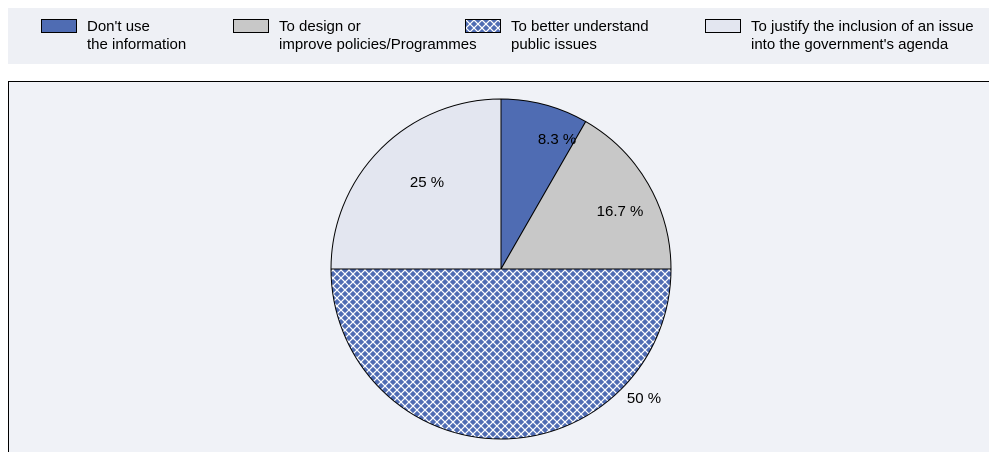  What do you see at coordinates (427, 182) in the screenshot?
I see `data-label-justify-agenda: 25 %` at bounding box center [427, 182].